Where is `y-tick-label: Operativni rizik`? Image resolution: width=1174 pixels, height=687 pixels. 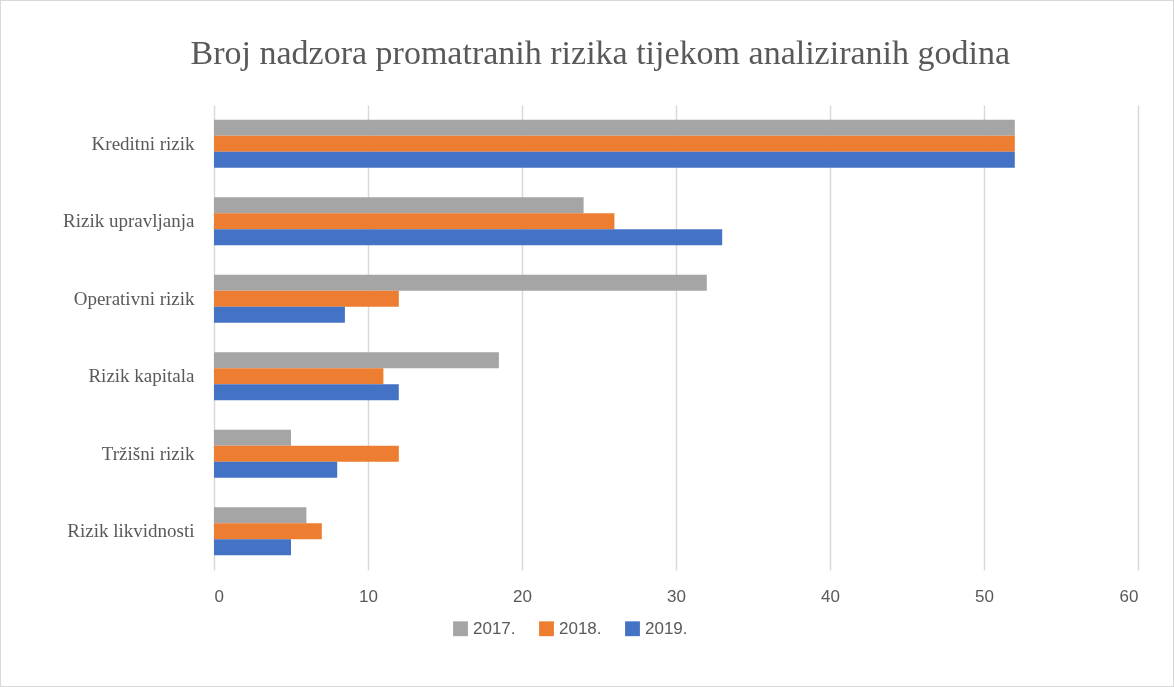
y-tick-label: Operativni rizik is located at coordinates (134, 298).